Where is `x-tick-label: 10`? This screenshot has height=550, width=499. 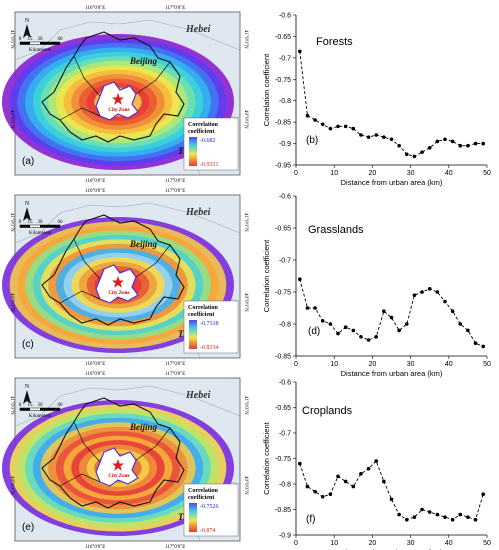 x-tick-label: 10 is located at coordinates (334, 364).